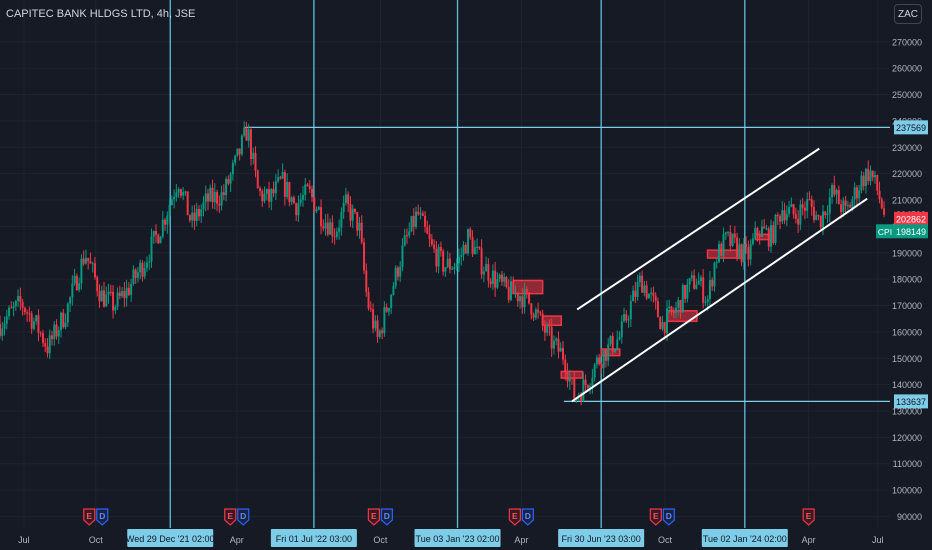 This screenshot has width=932, height=550. What do you see at coordinates (911, 402) in the screenshot?
I see `horizontal-level-label: 133637` at bounding box center [911, 402].